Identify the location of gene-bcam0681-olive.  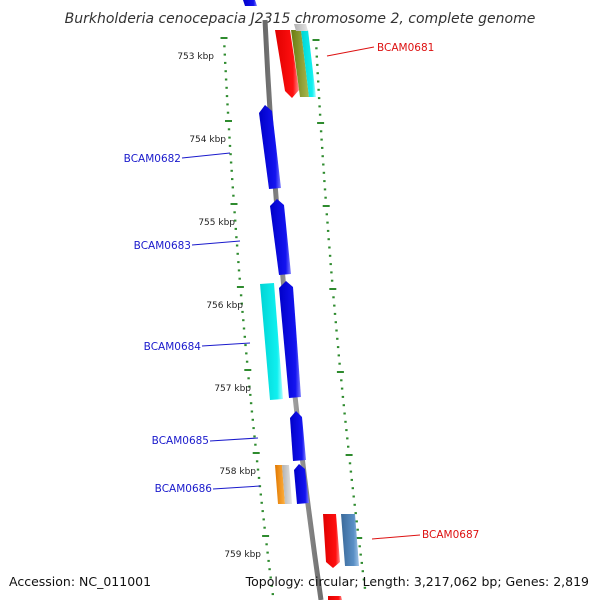
(300, 63).